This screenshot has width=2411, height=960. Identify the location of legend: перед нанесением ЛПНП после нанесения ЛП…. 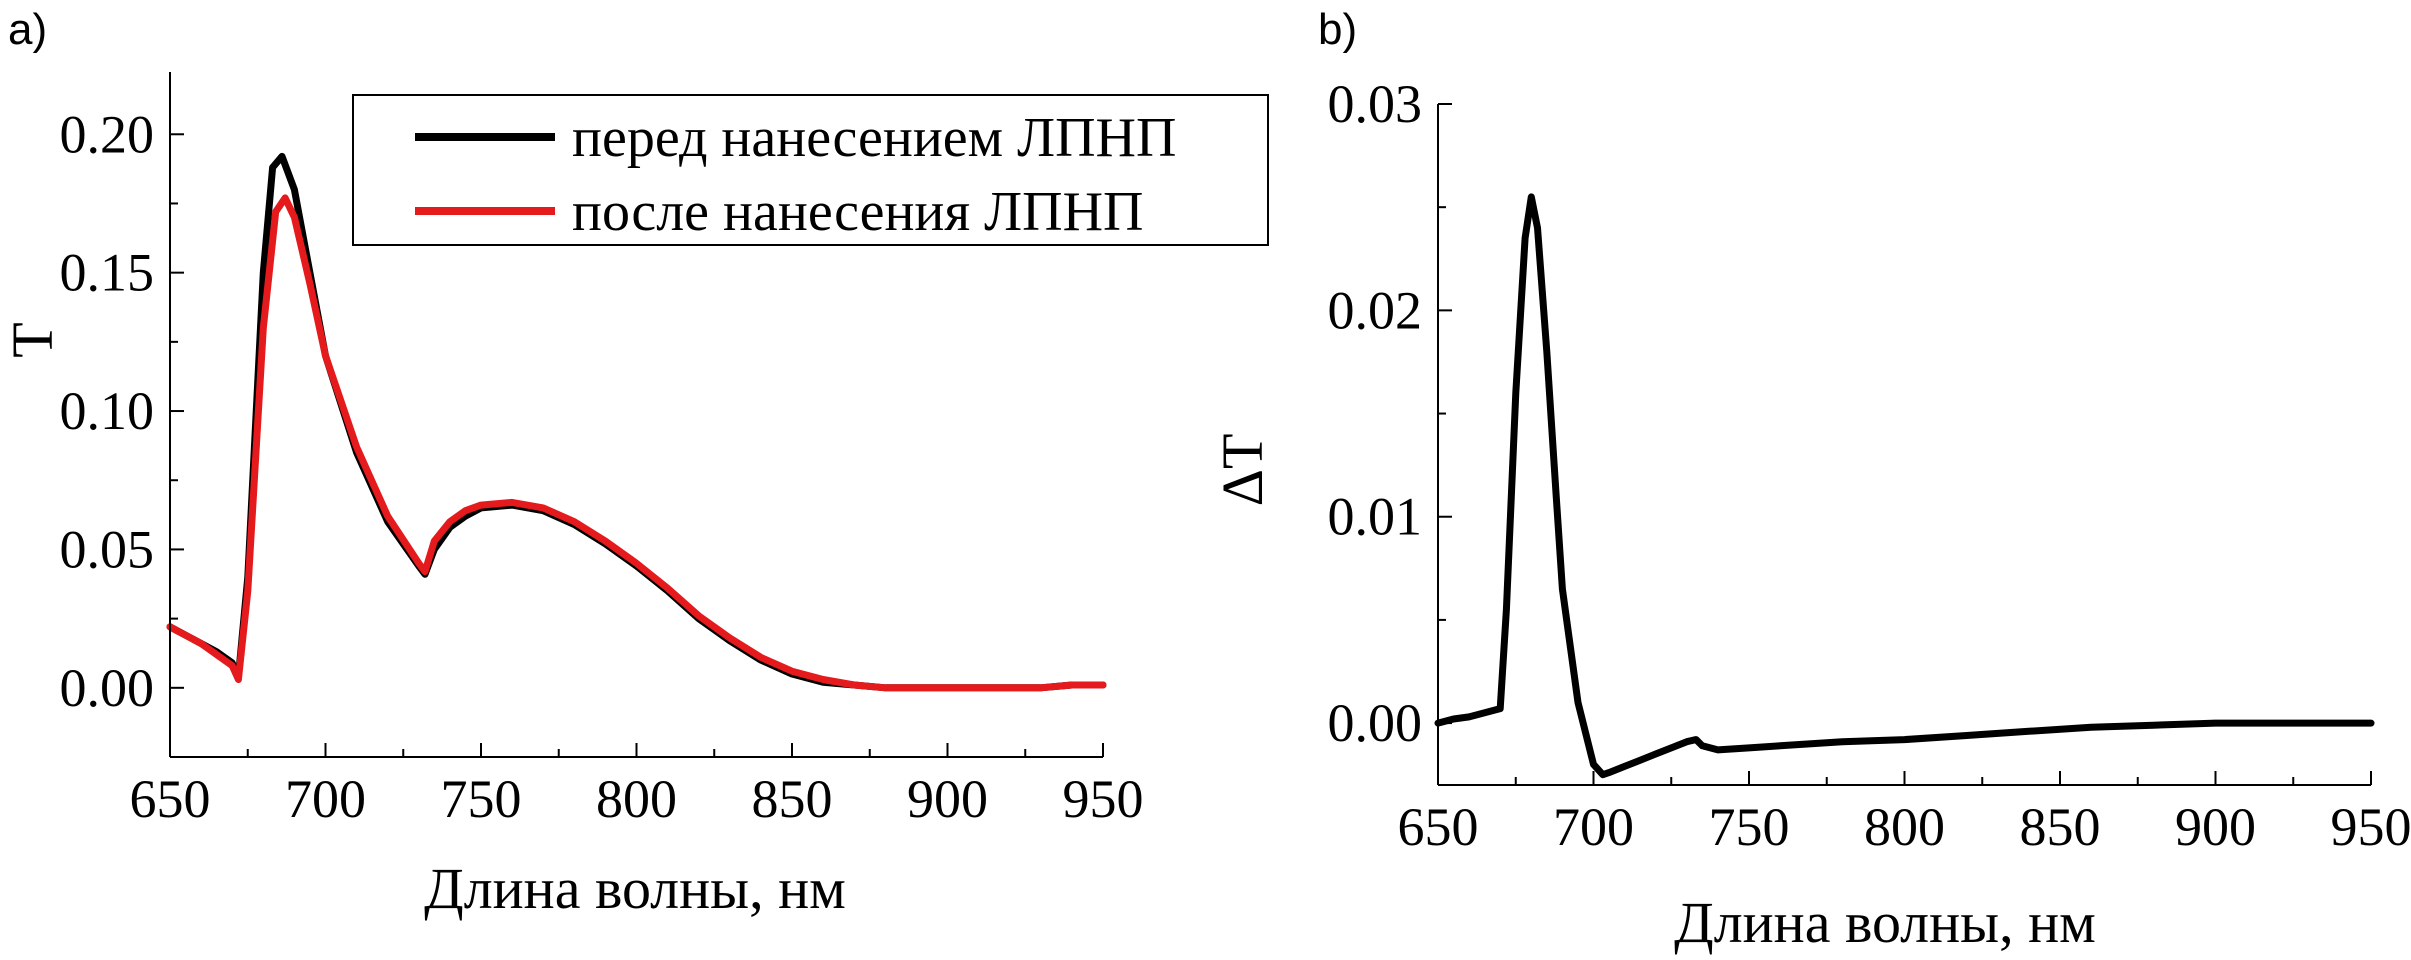
(810, 170).